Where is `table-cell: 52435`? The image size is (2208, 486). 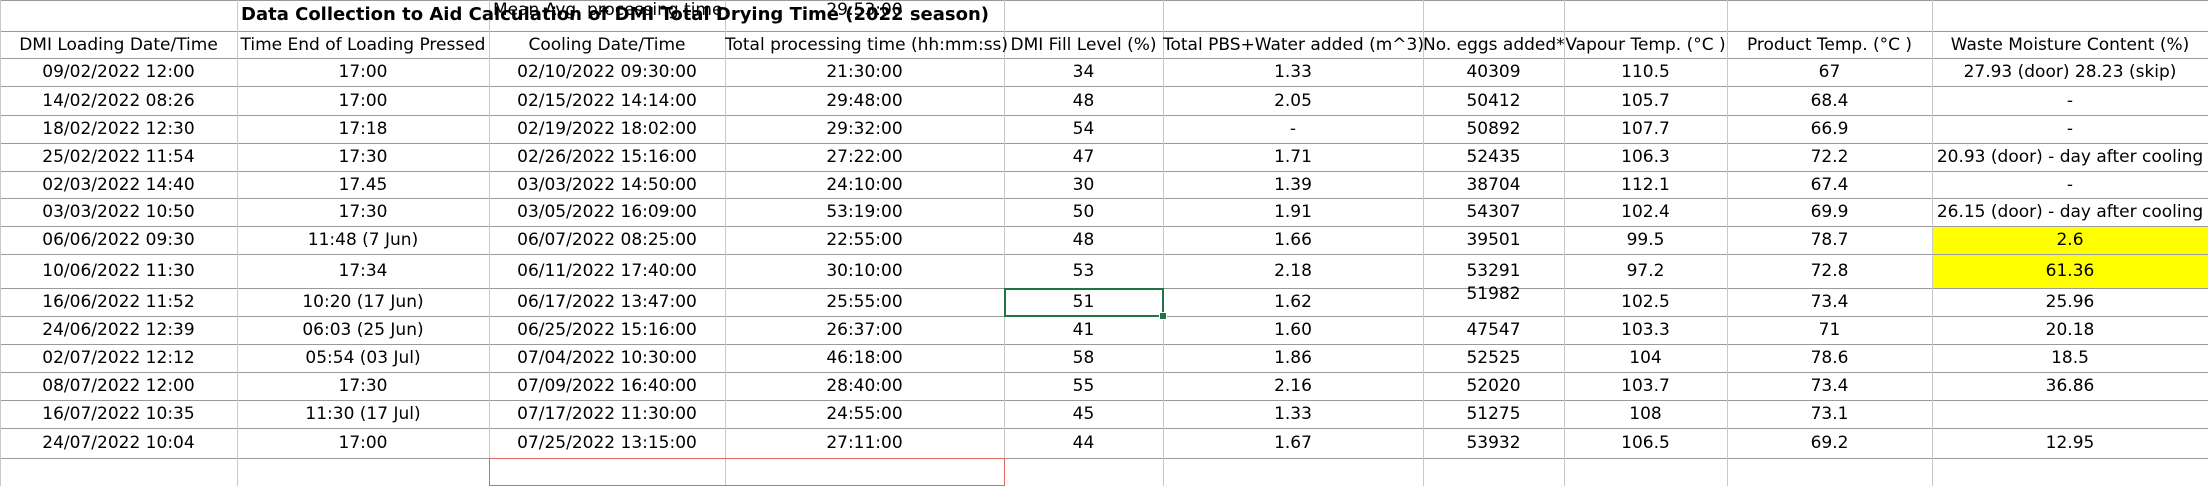 table-cell: 52435 is located at coordinates (1493, 157).